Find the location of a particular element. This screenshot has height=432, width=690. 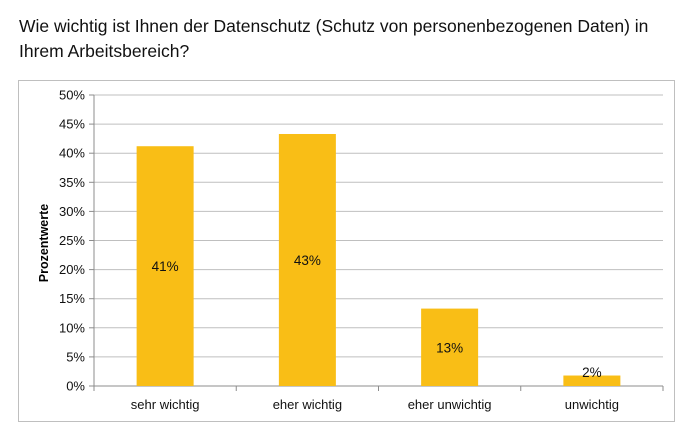

bar-sehr-wichtig is located at coordinates (165, 266).